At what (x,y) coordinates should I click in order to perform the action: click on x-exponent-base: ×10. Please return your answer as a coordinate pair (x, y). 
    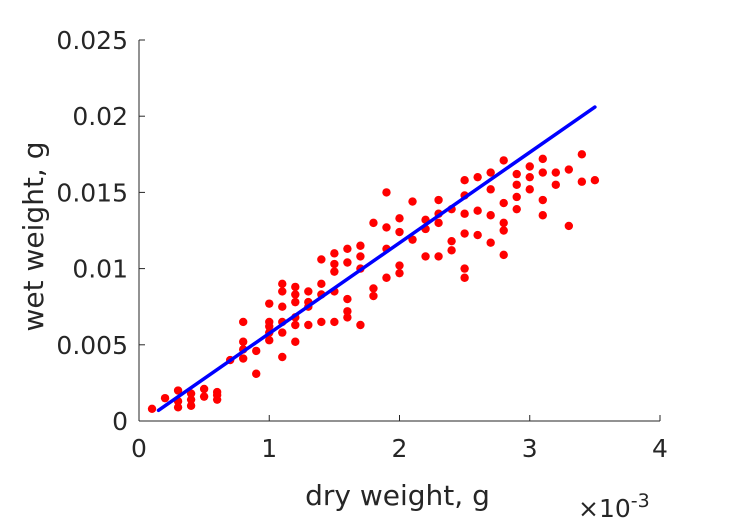
    Looking at the image, I should click on (604, 507).